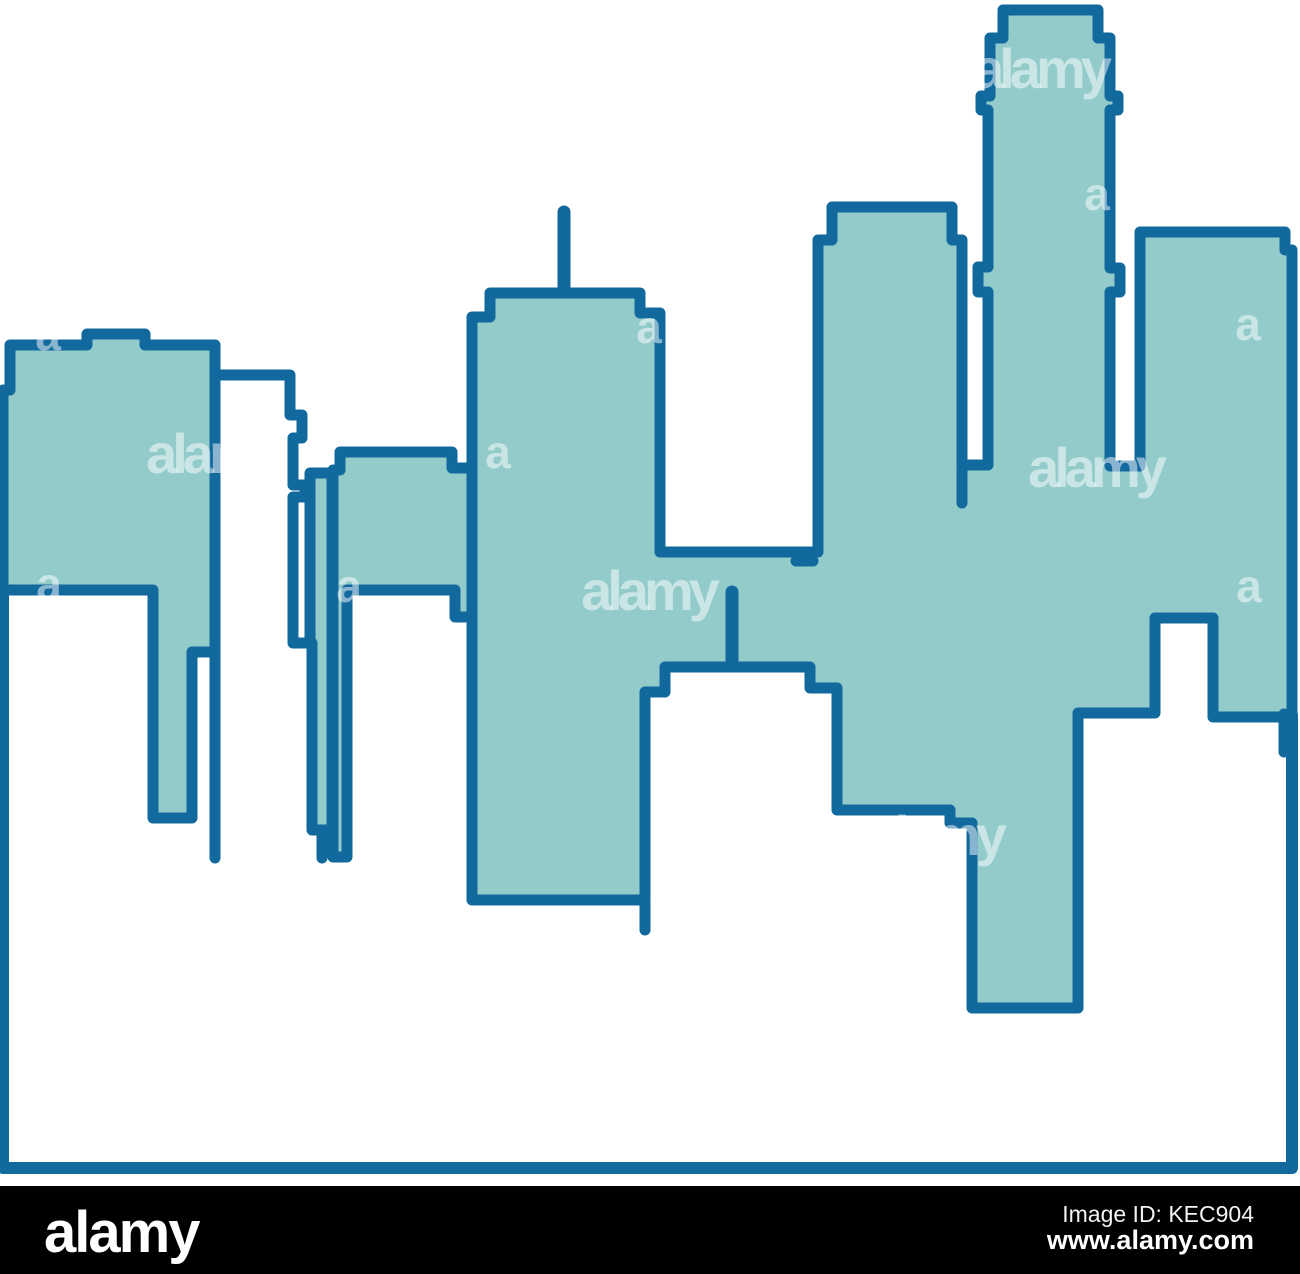  I want to click on building-left, so click(110, 576).